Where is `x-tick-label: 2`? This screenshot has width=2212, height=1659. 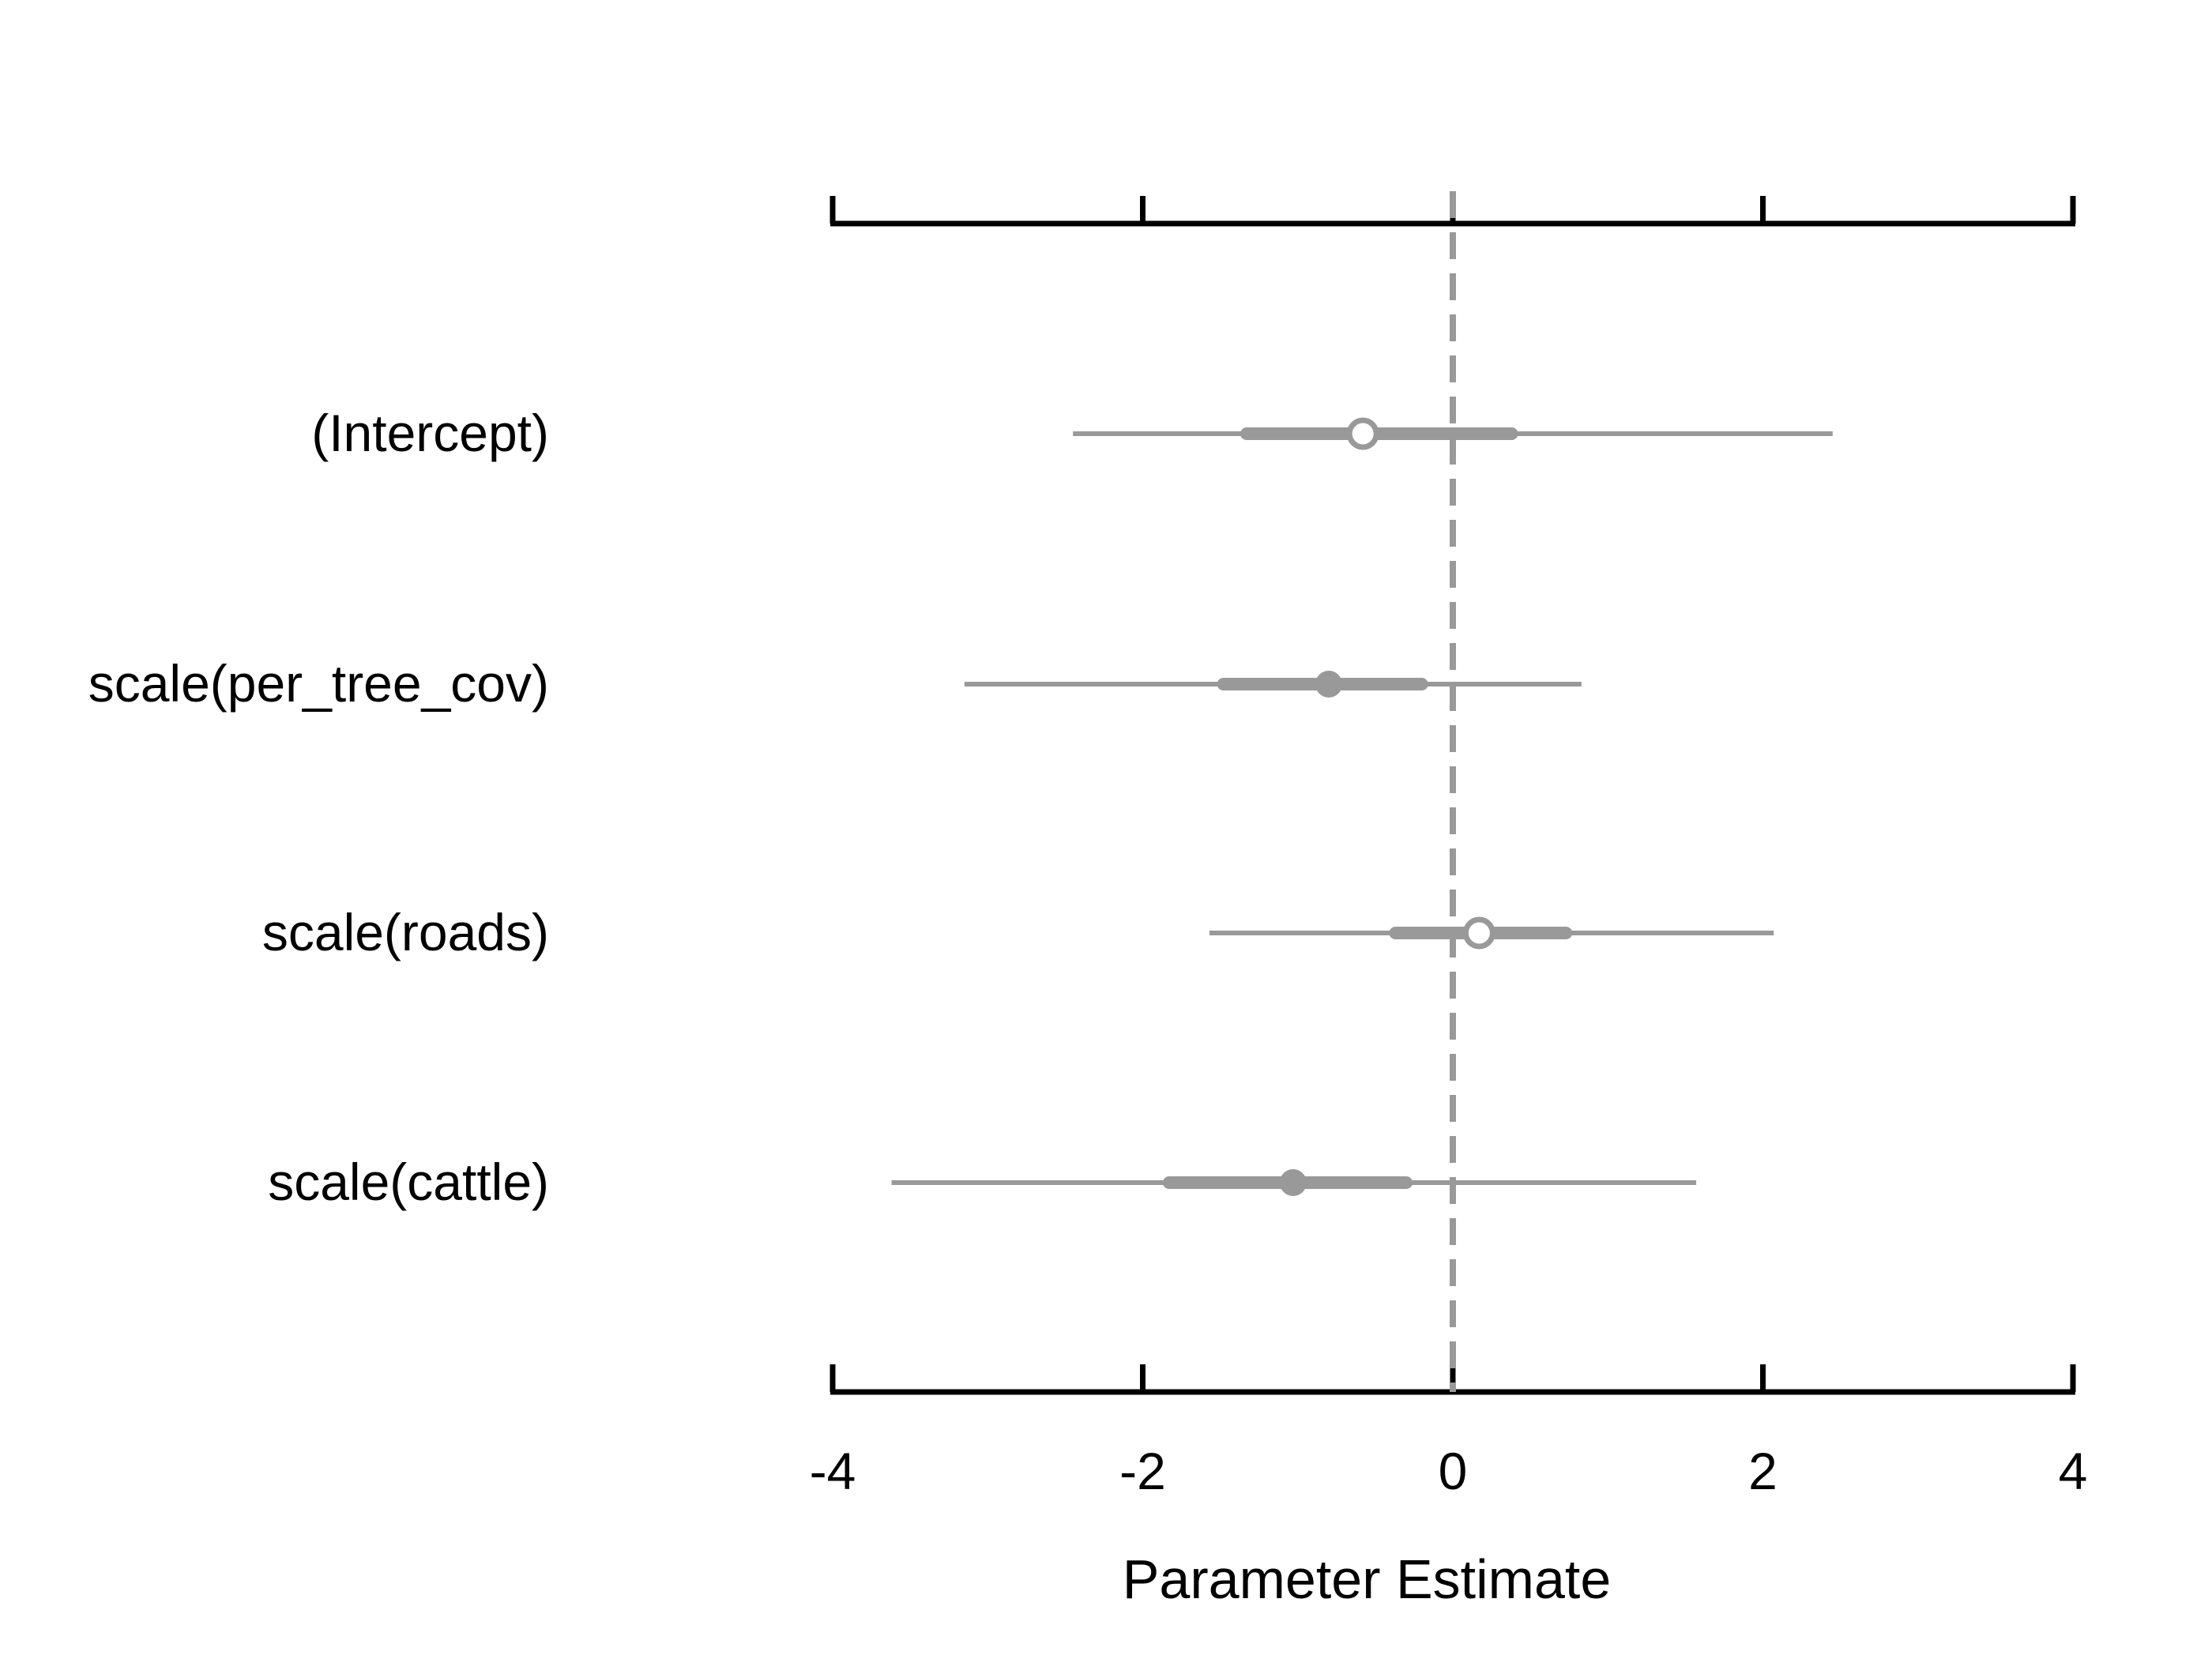 x-tick-label: 2 is located at coordinates (1763, 1471).